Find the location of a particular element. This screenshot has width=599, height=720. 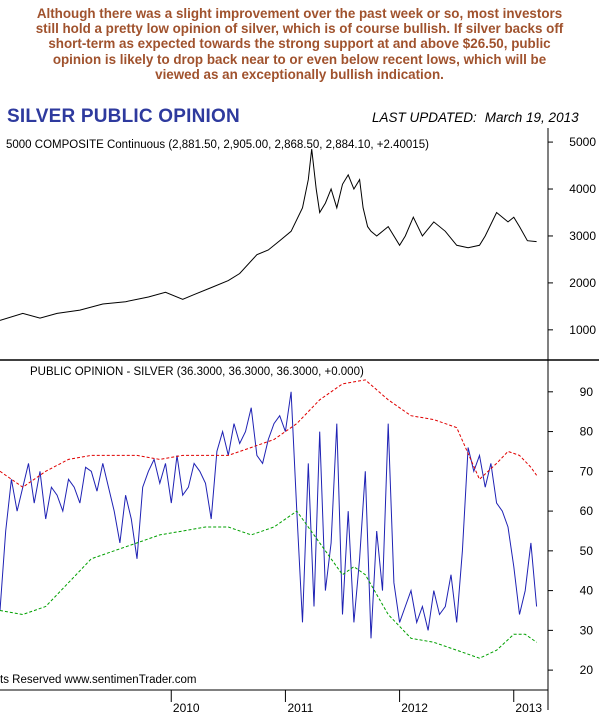

last-updated-label: LAST UPDATED: is located at coordinates (424, 117).